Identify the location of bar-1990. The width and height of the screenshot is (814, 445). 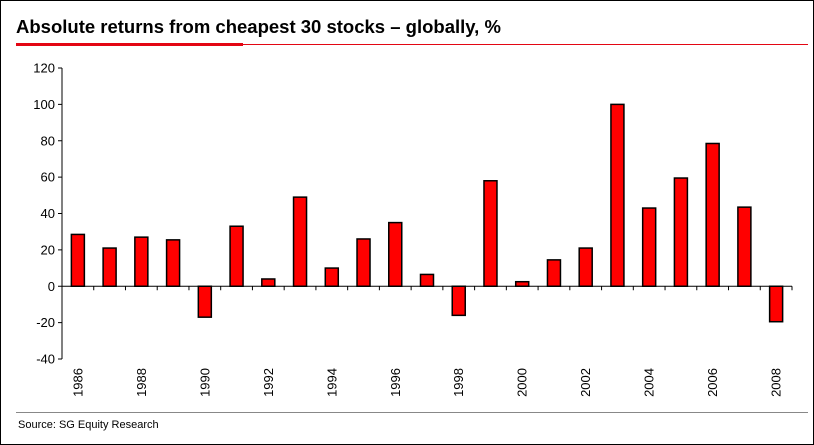
(205, 301).